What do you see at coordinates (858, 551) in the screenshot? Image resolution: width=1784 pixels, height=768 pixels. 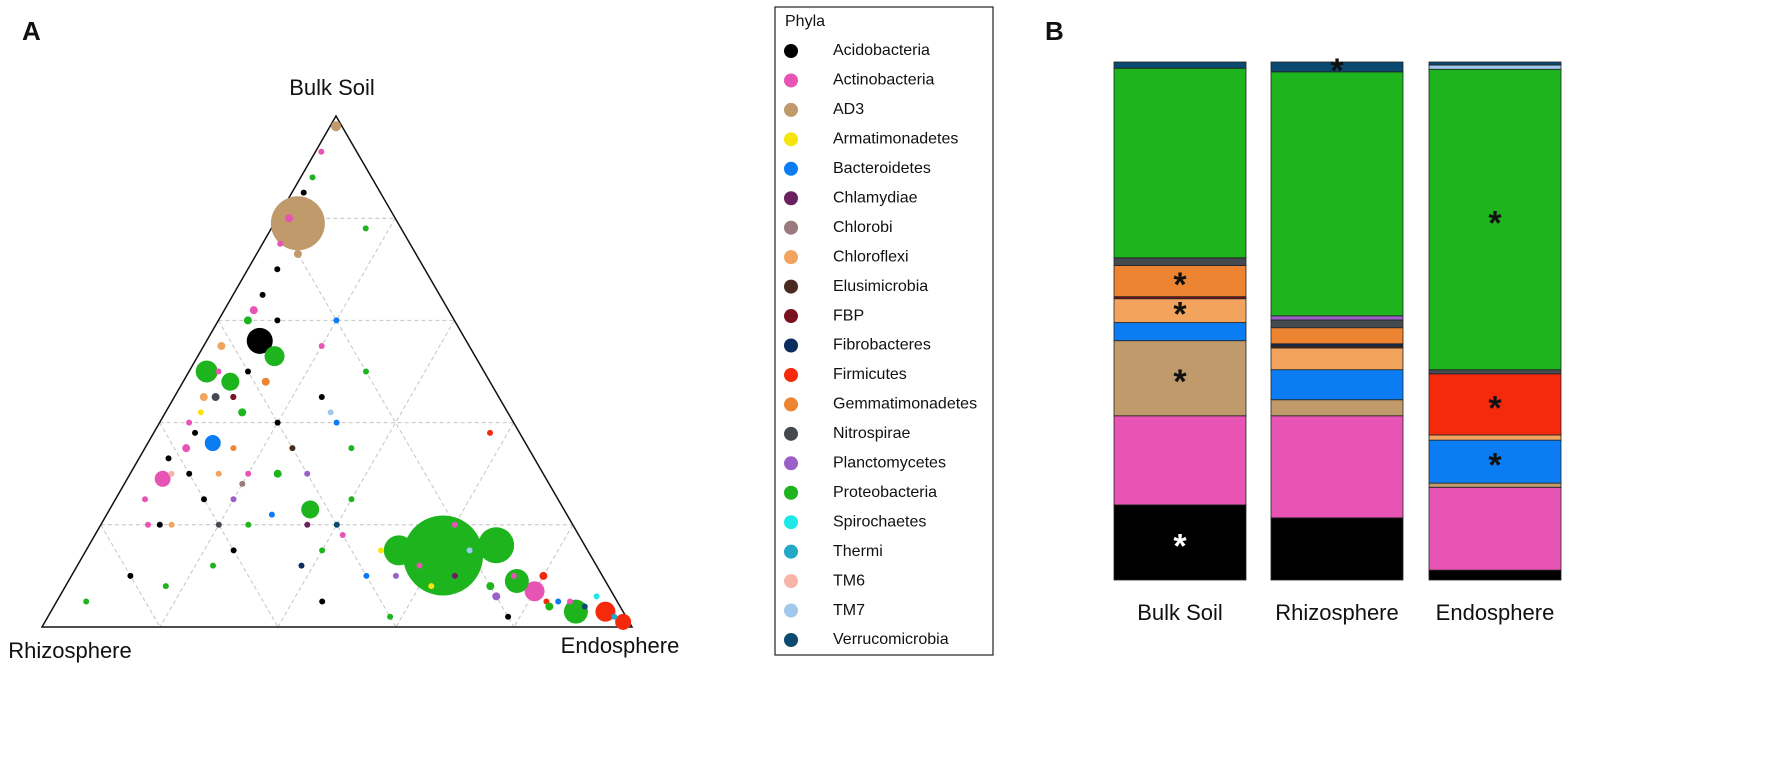 I see `legend-label: Thermi` at bounding box center [858, 551].